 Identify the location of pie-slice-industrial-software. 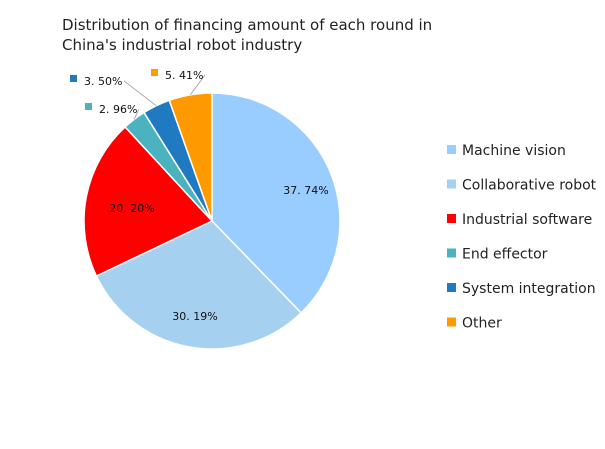
(148, 201).